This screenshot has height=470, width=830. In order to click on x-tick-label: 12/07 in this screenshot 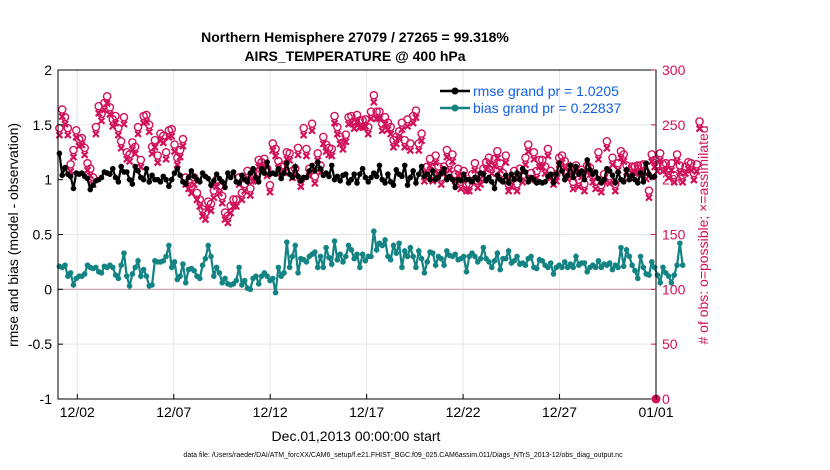, I will do `click(173, 412)`.